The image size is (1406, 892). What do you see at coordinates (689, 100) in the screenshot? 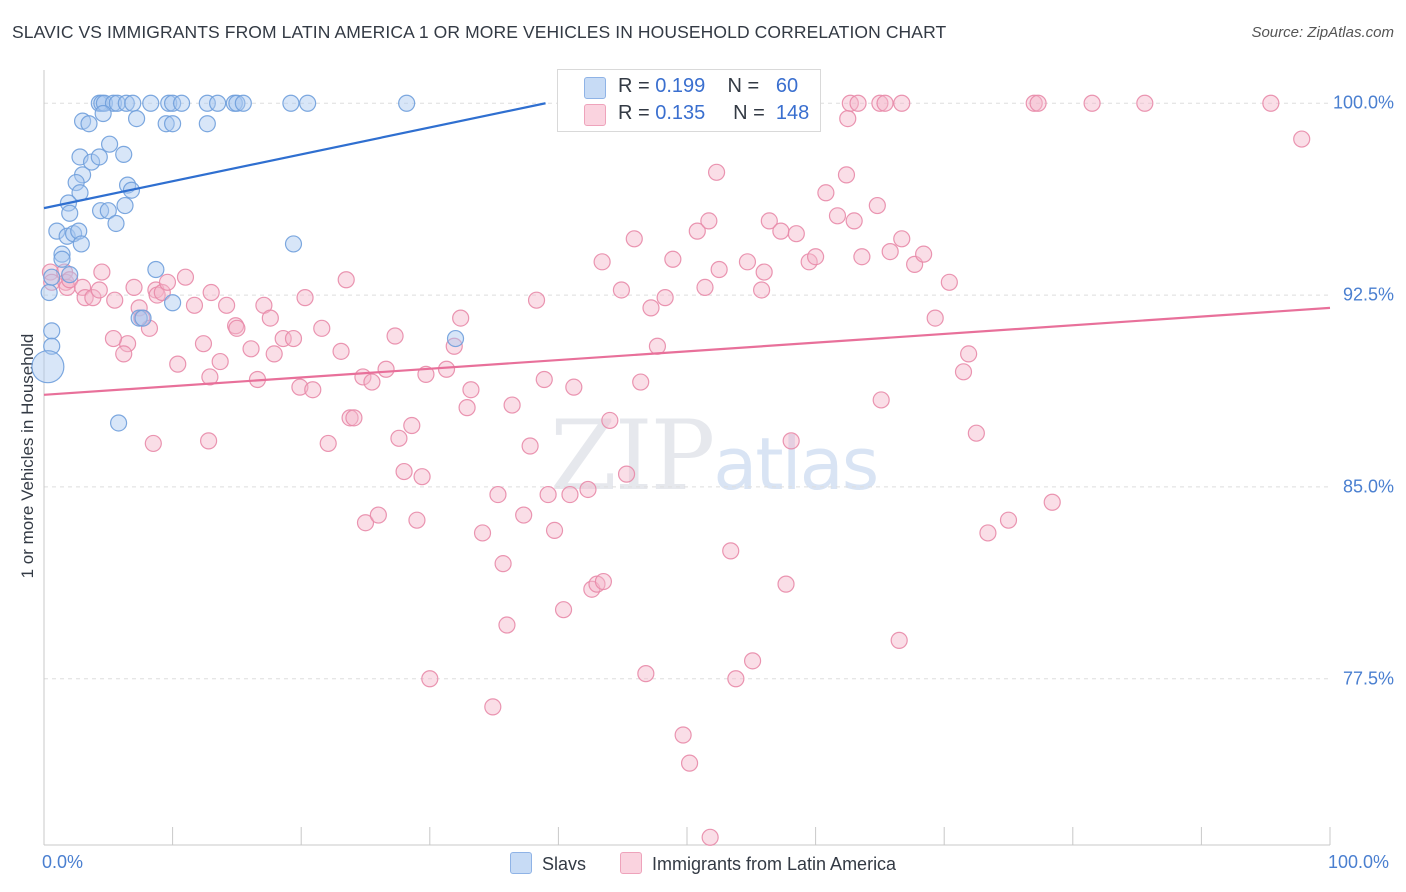
I see `stats-legend: R = 0.199 N = 60 R = 0.135 N = 148` at bounding box center [689, 100].